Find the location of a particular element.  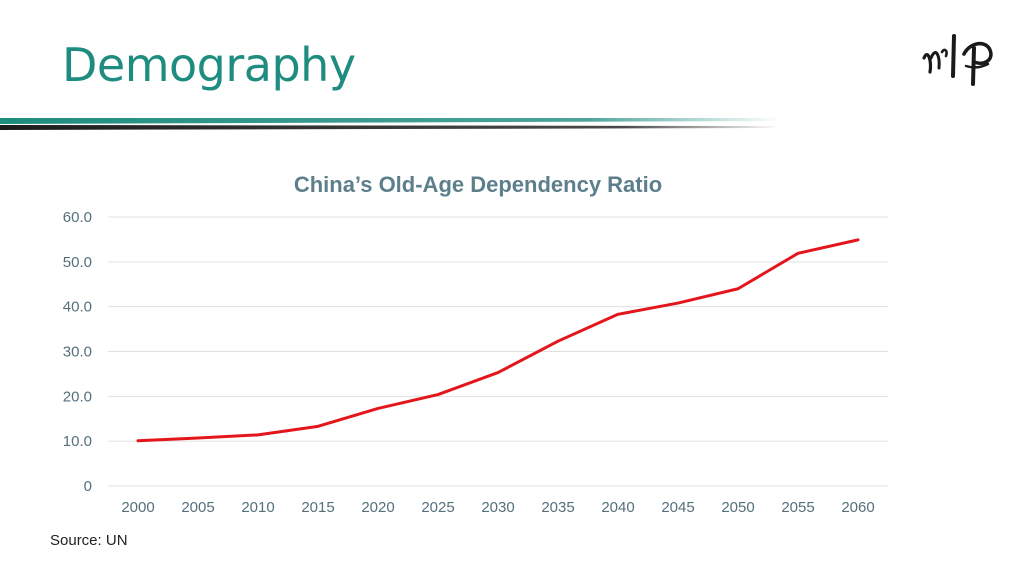

source-note: Source: UN is located at coordinates (89, 540).